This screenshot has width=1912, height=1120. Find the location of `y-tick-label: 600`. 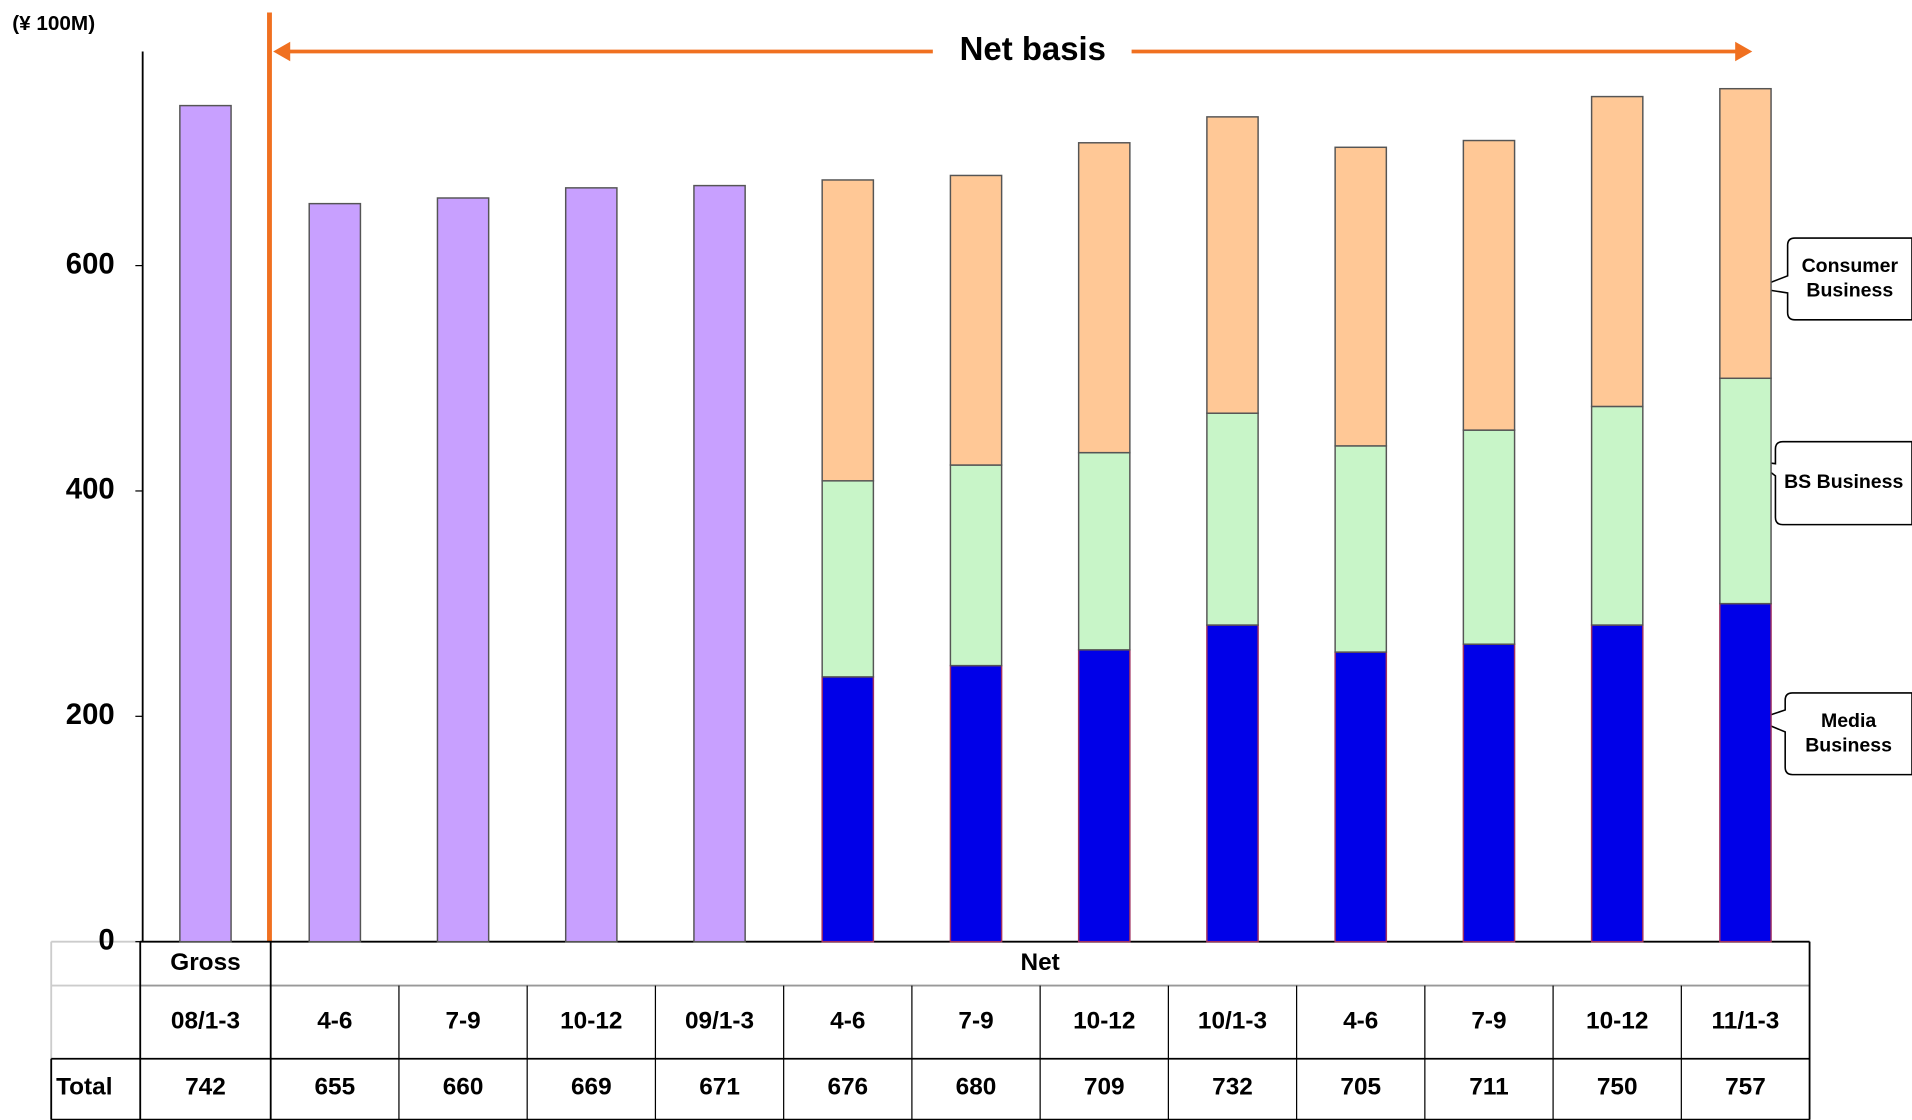

y-tick-label: 600 is located at coordinates (90, 264).